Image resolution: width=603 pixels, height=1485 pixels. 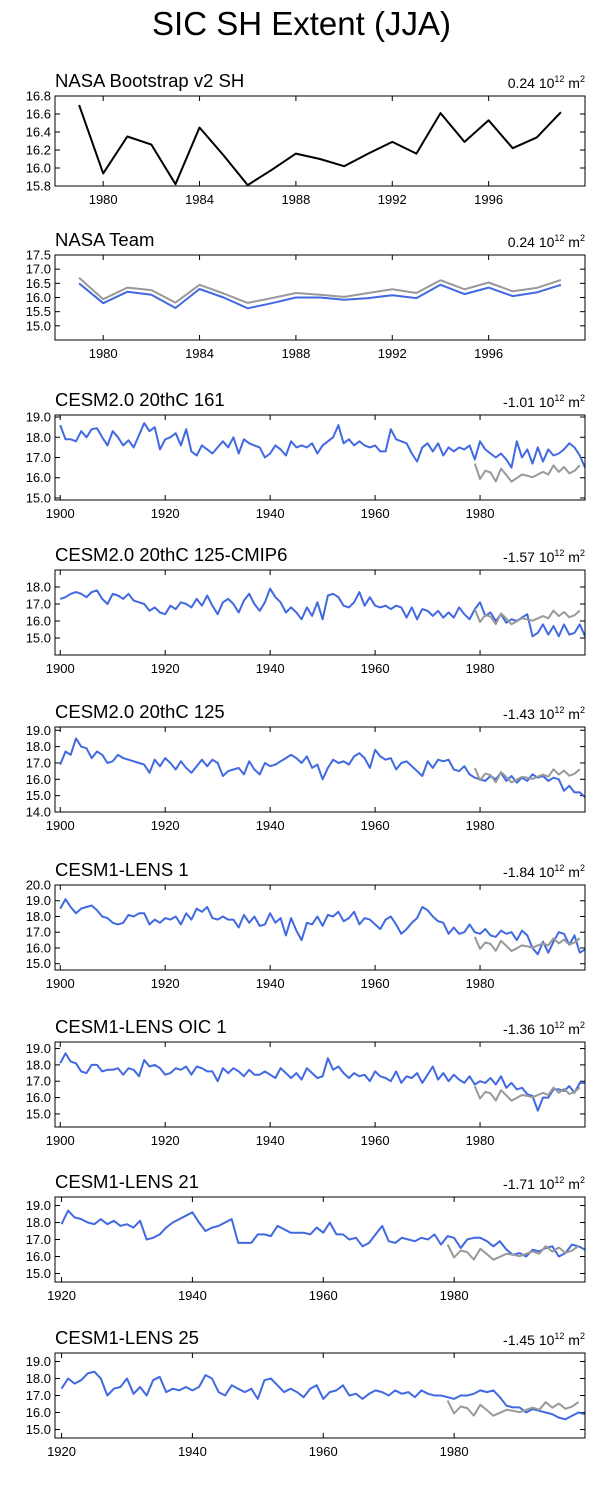 I want to click on y-tick-label: 17.5, so click(x=38, y=255).